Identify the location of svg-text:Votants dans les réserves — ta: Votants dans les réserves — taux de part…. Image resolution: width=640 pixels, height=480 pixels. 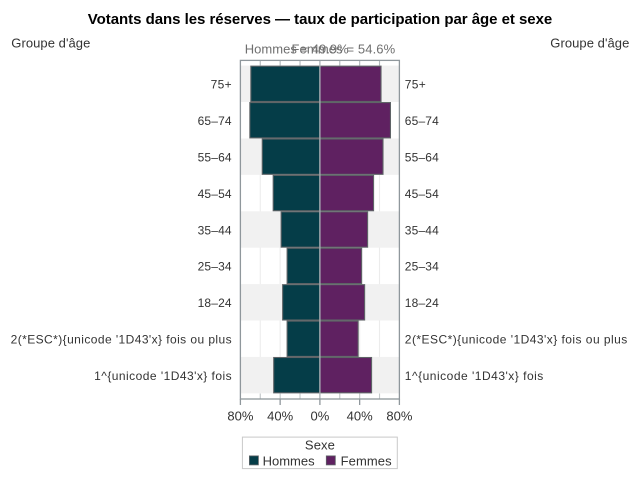
(320, 19).